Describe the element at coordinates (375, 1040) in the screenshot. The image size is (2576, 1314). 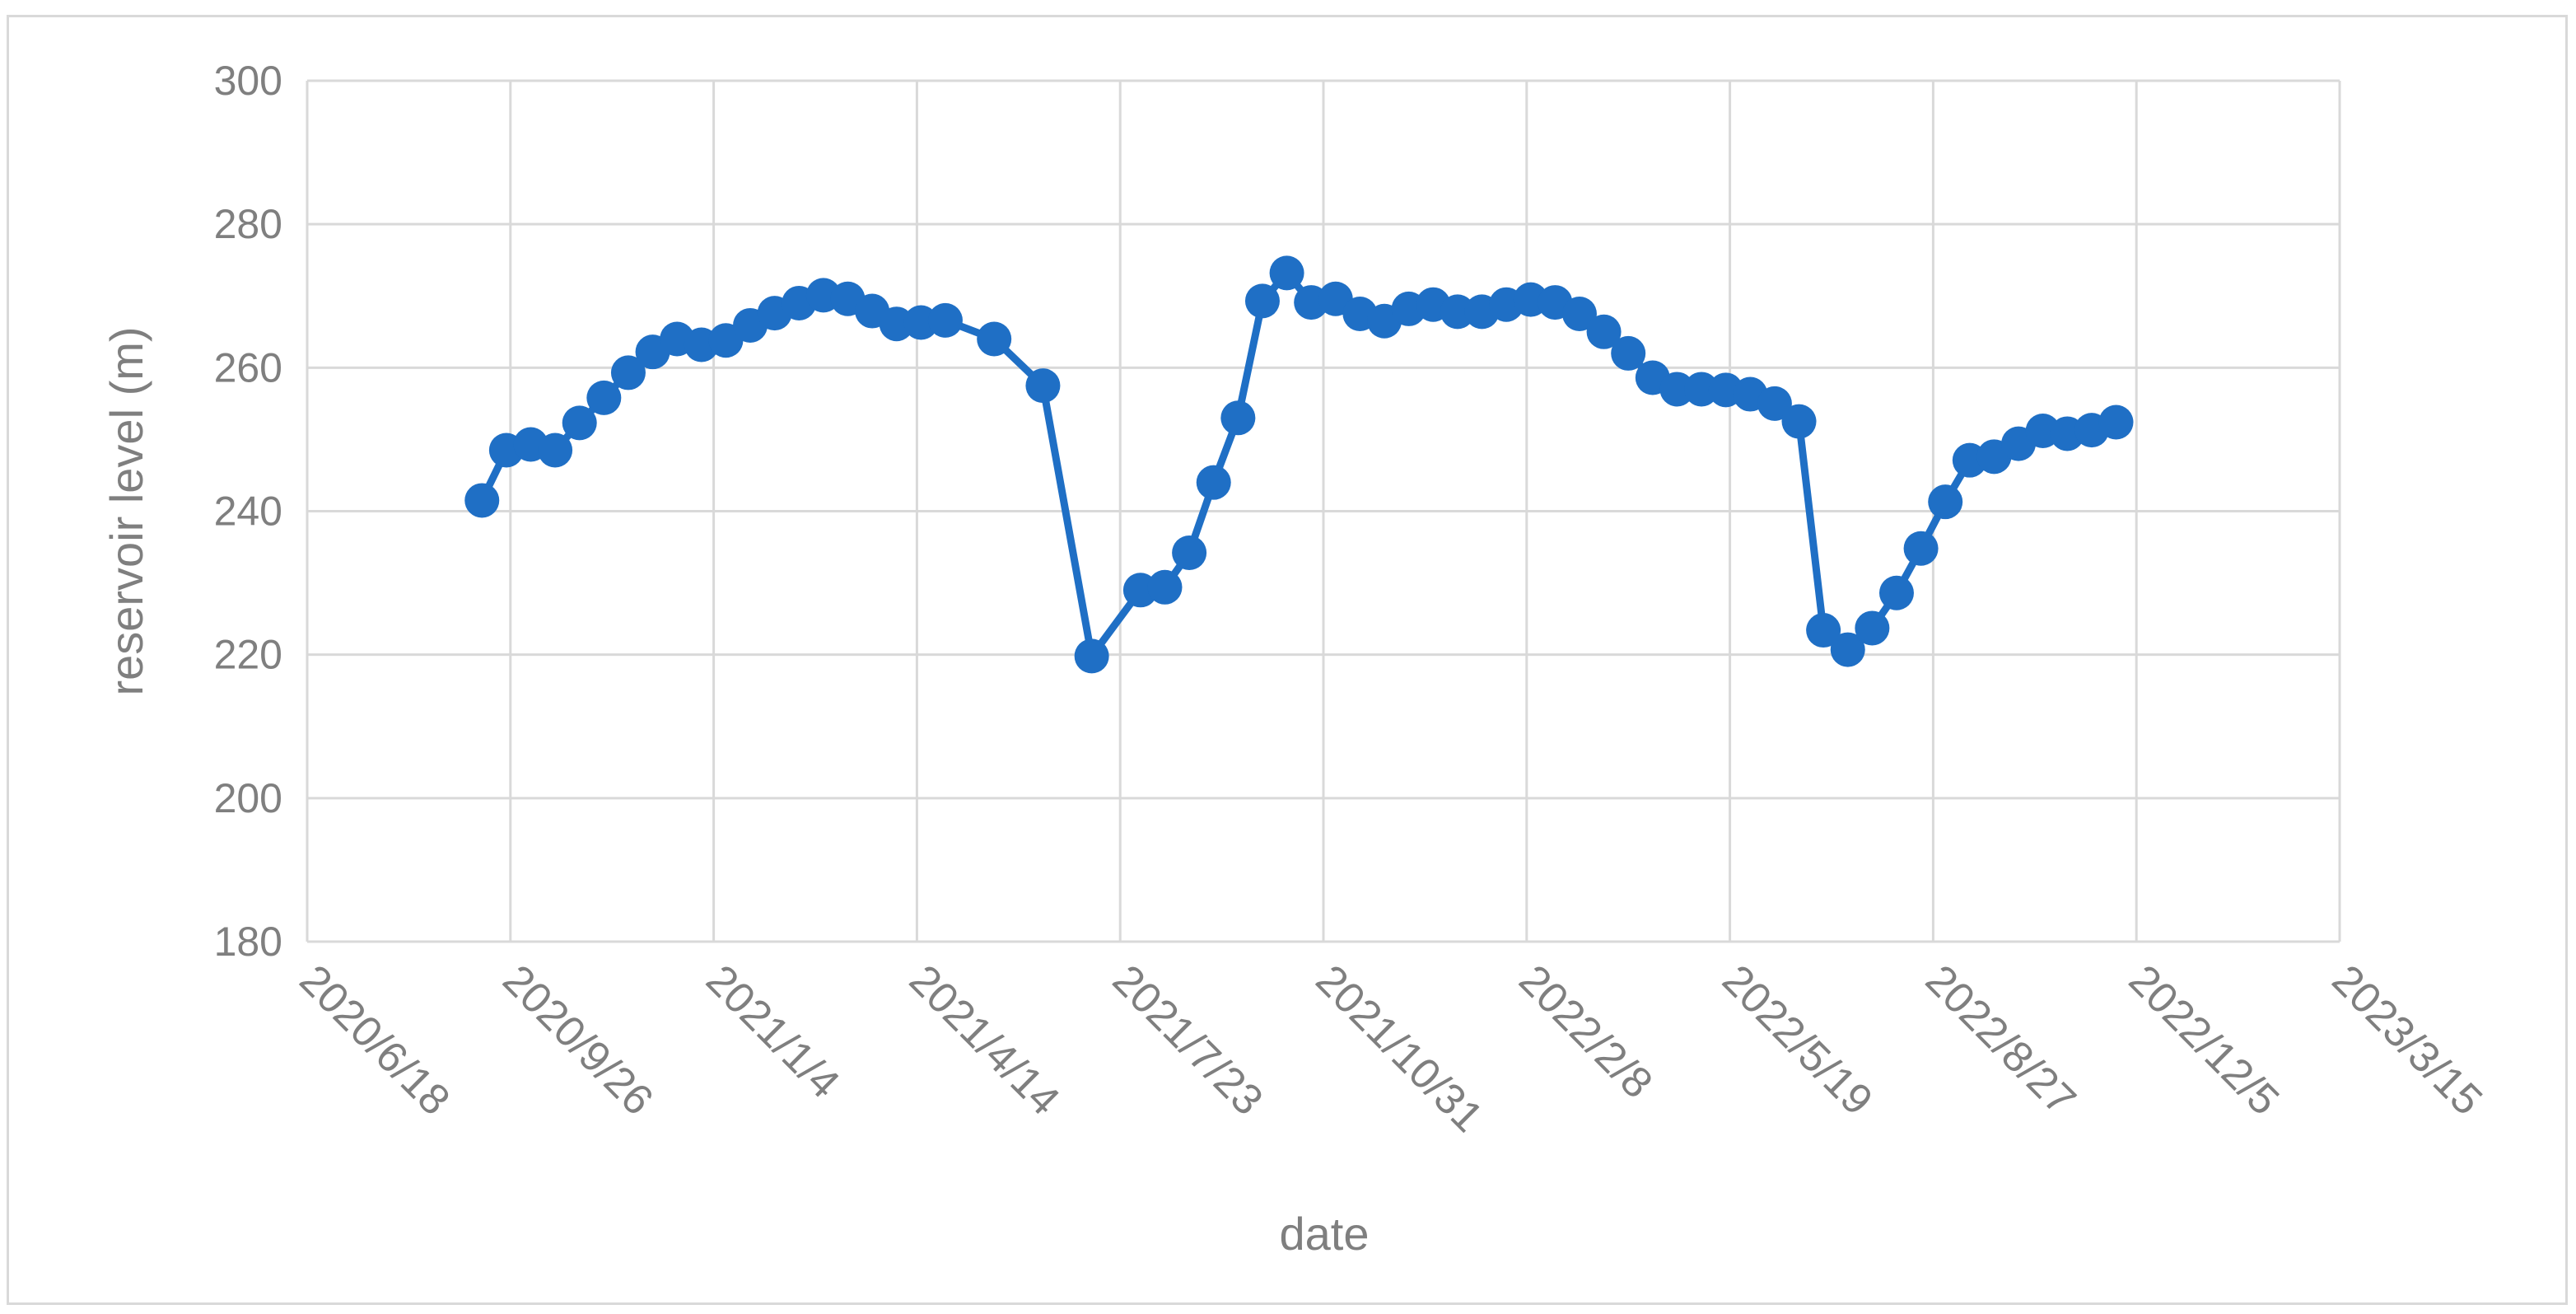
I see `x-tick-label: 2020/6/18` at that location.